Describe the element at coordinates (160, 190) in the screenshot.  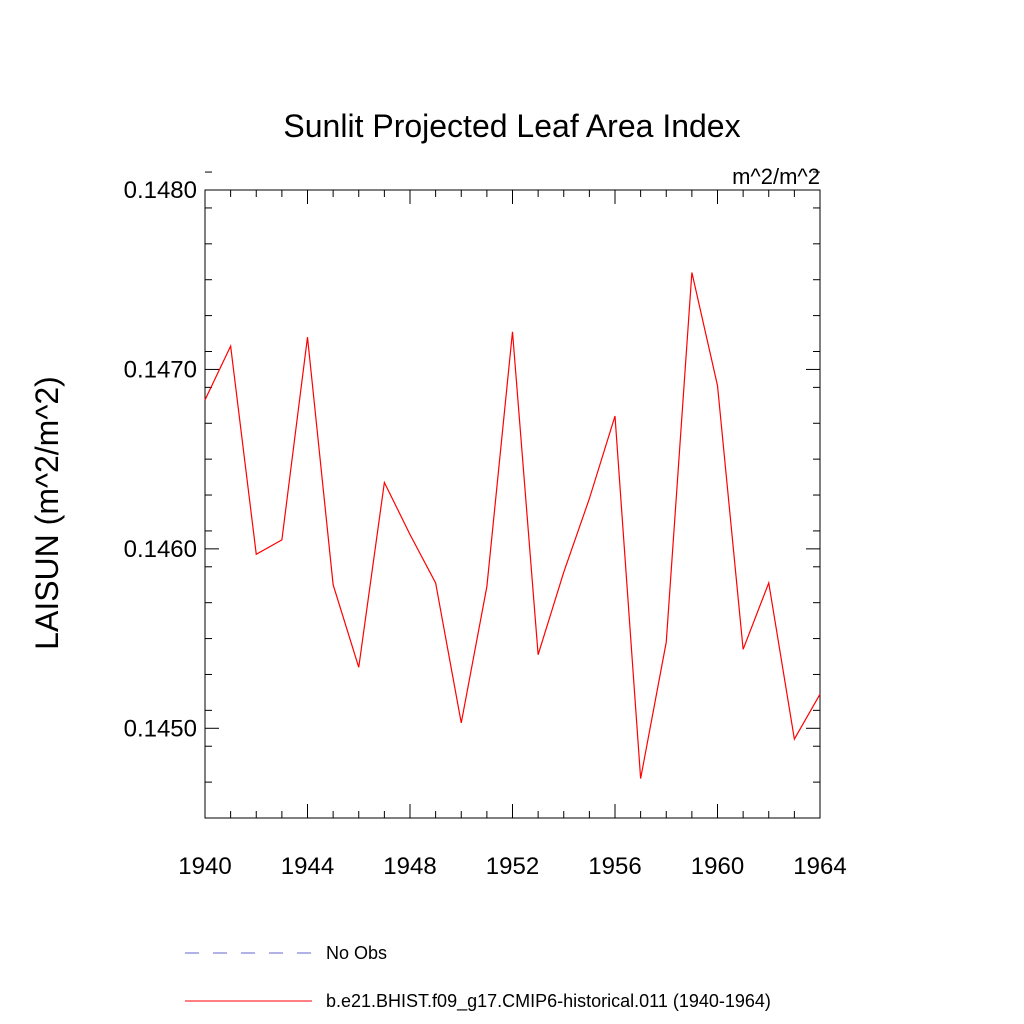
I see `y-tick-label: 0.1480` at that location.